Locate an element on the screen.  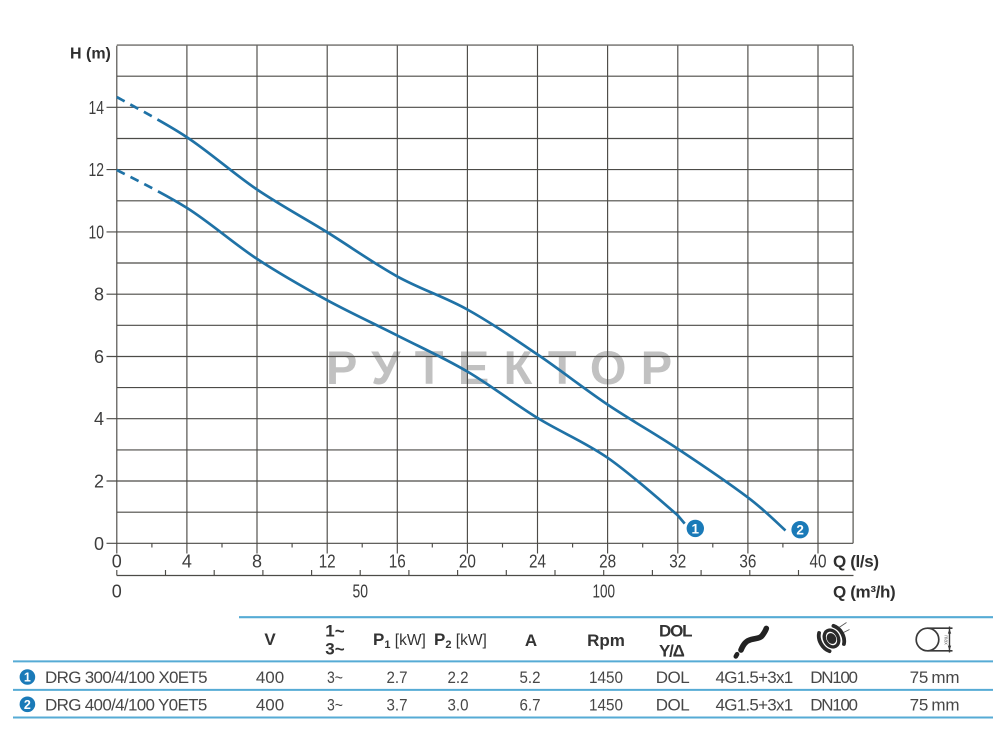
svg-text: 36 is located at coordinates (747, 562).